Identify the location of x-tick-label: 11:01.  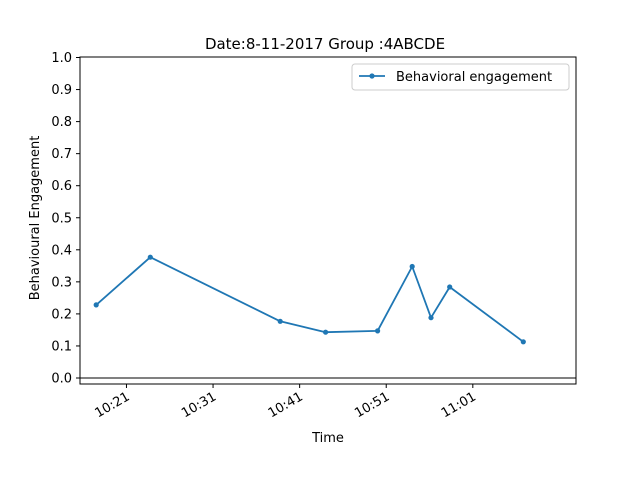
(459, 405).